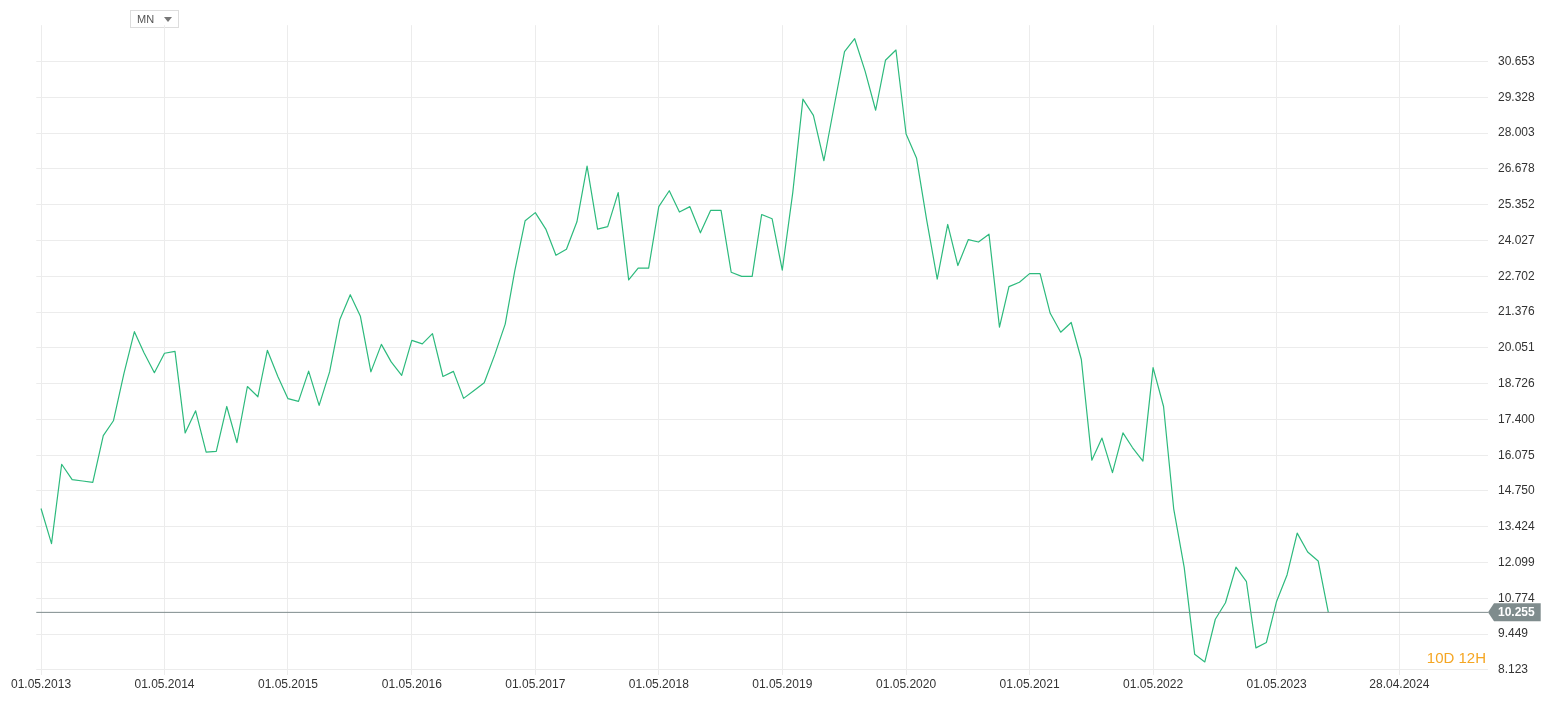  I want to click on y-tick-label: 29.328, so click(1517, 96).